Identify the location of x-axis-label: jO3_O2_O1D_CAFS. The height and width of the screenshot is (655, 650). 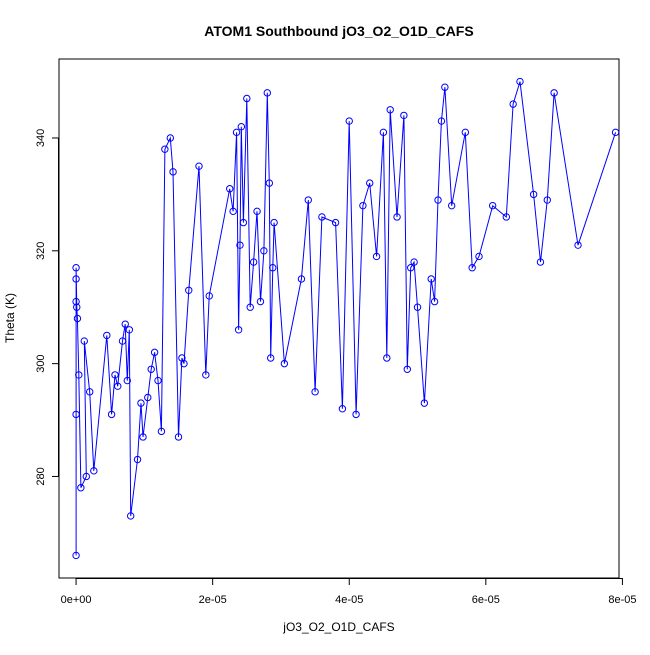
(338, 627).